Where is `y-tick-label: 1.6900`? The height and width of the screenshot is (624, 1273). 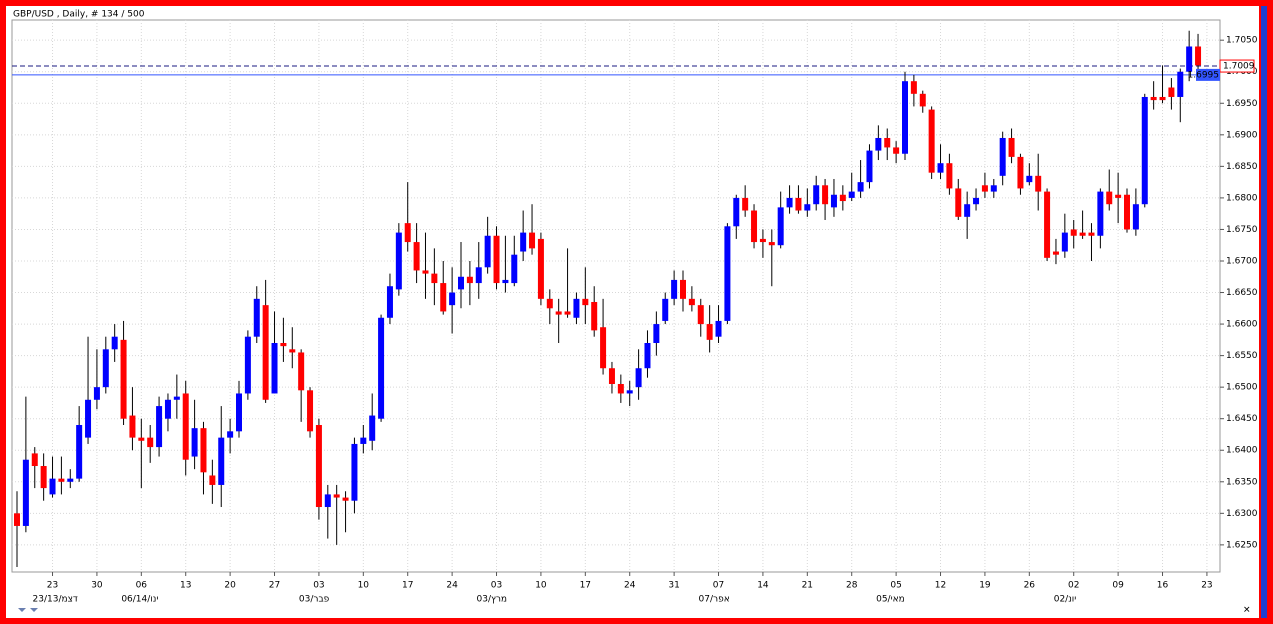
y-tick-label: 1.6900 is located at coordinates (1242, 135).